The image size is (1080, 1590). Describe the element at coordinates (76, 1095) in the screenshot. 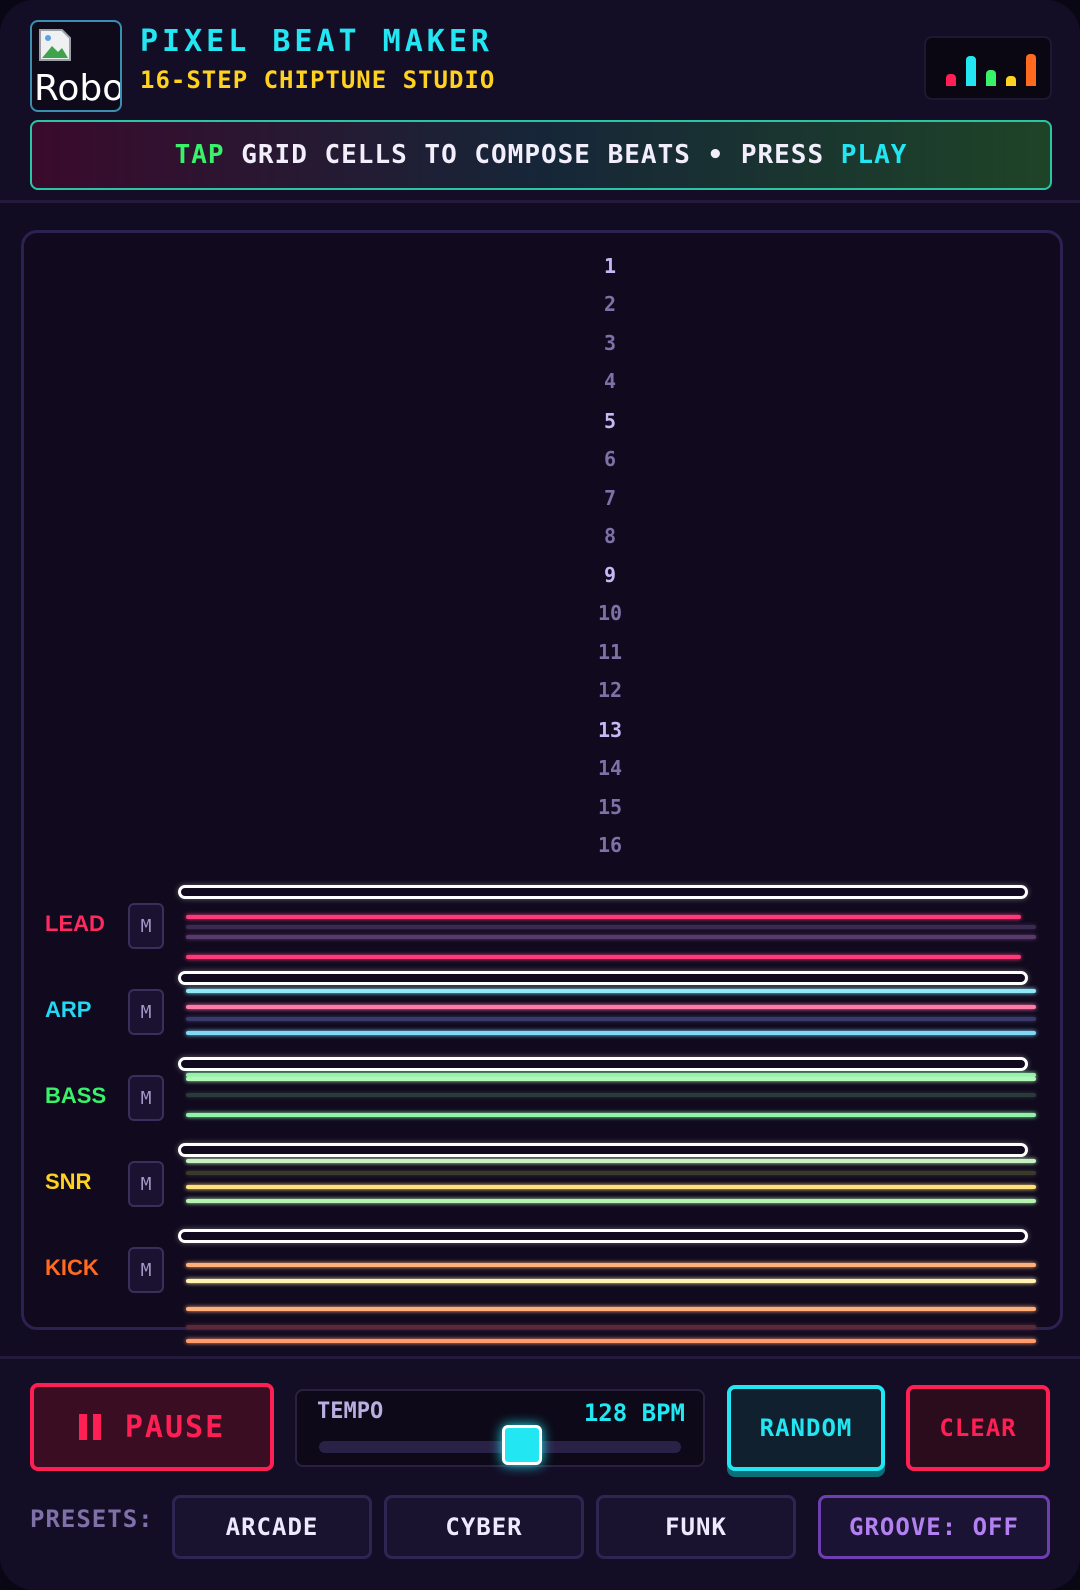

I see `track-label-bass: BASS` at that location.